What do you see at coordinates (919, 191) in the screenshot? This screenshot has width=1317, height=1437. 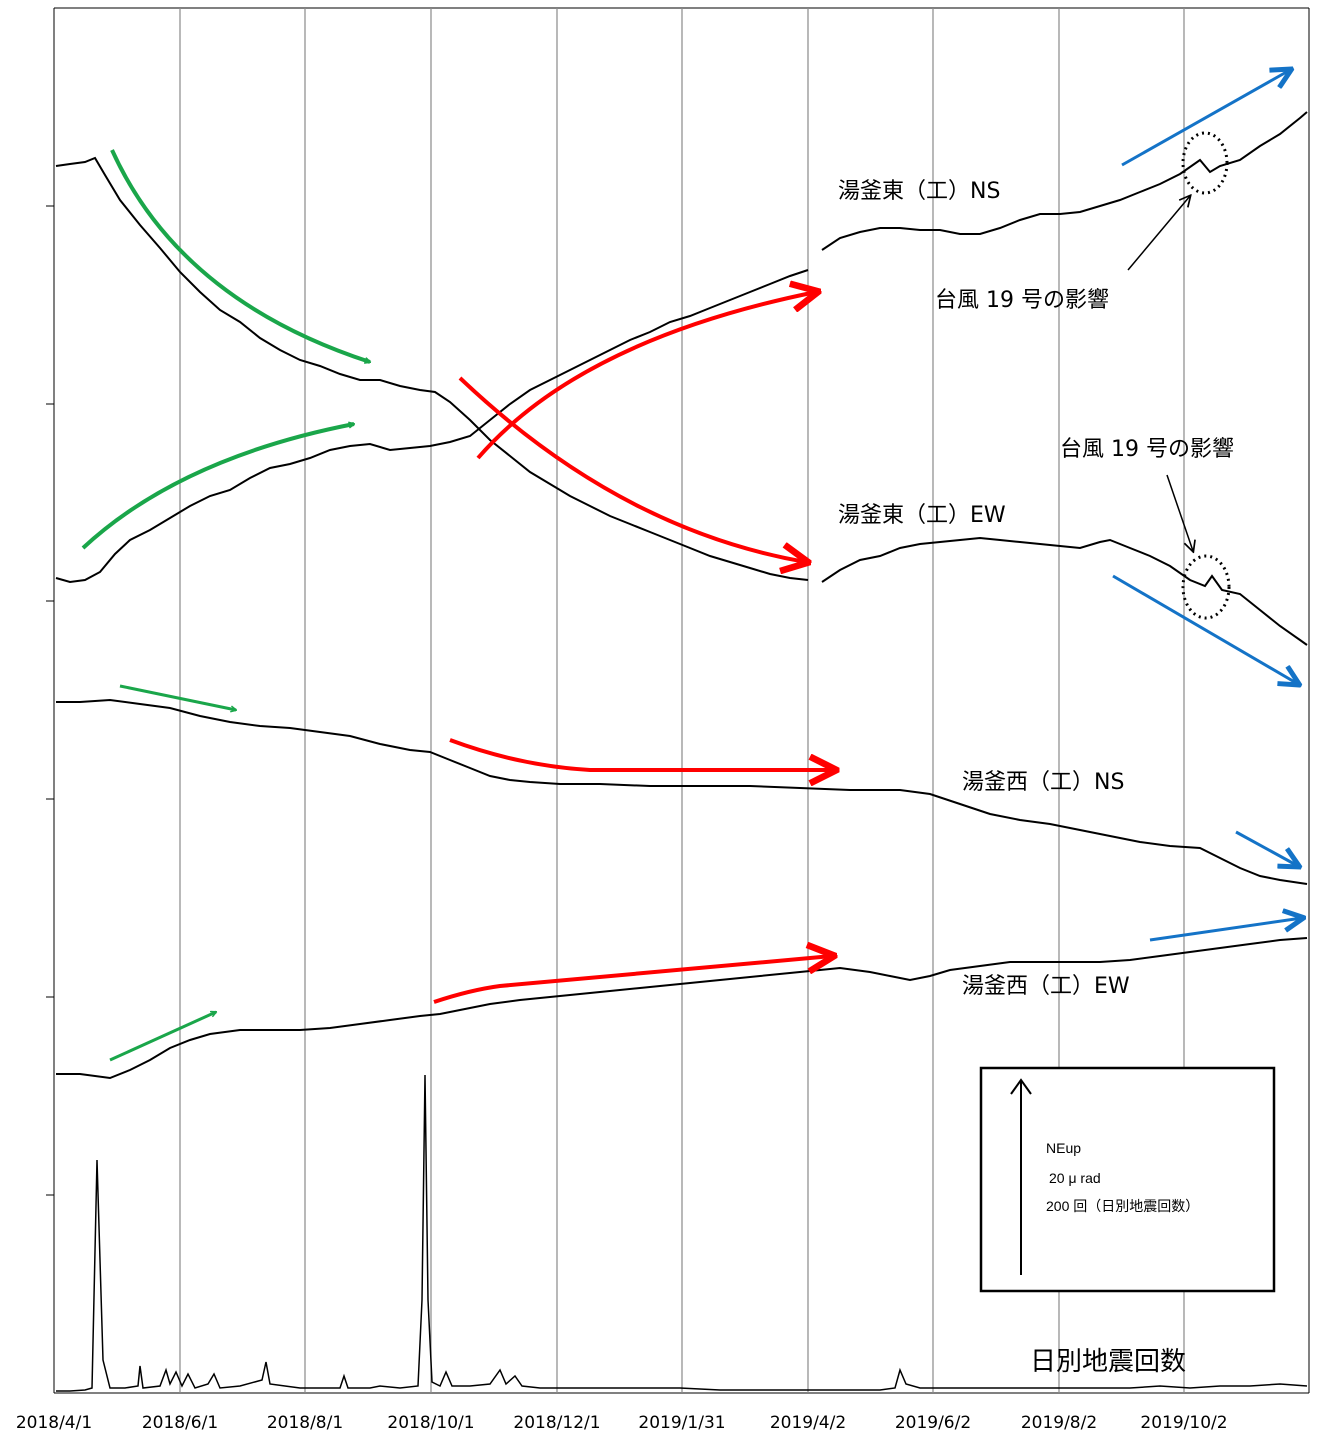 I see `series-label-east-ns: 湯釜東（工）NS` at bounding box center [919, 191].